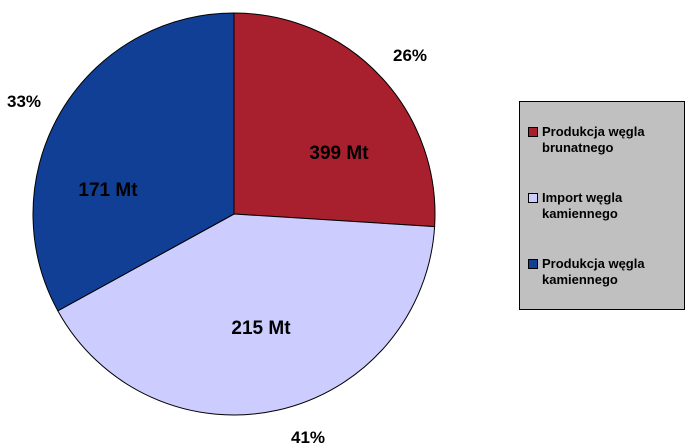  I want to click on legend-item-brown-coal: Produkcja węgla brunatnego, so click(606, 140).